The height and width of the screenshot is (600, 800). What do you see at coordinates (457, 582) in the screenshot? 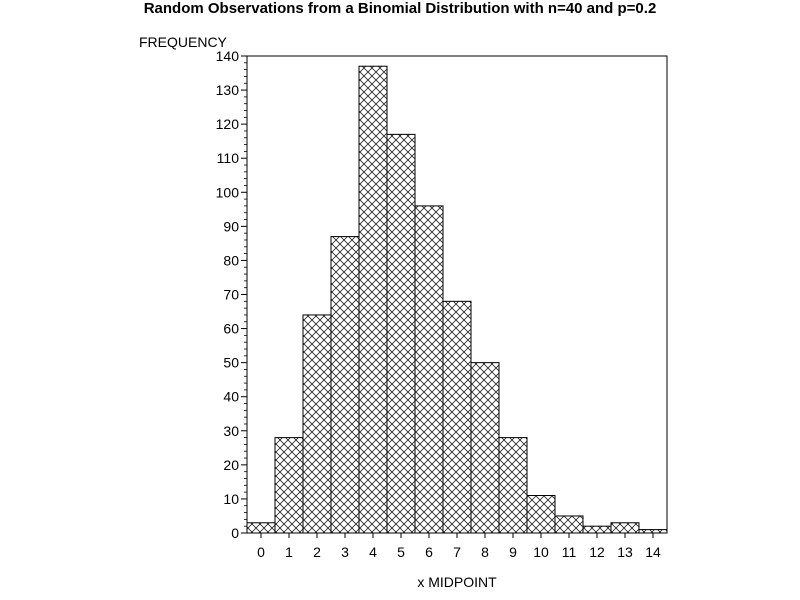
I see `x-axis-label: x MIDPOINT` at bounding box center [457, 582].